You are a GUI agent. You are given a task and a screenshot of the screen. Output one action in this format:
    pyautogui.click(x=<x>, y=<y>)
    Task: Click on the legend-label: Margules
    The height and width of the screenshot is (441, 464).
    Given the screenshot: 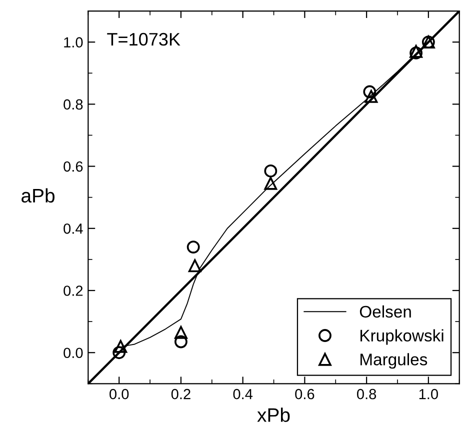 What is the action you would take?
    pyautogui.click(x=394, y=361)
    